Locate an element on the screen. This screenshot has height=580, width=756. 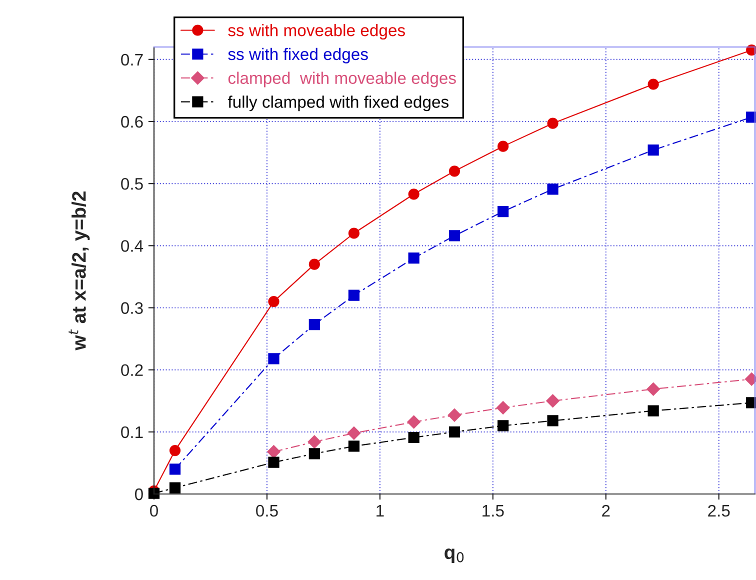
x-tick-label: 1 is located at coordinates (380, 510).